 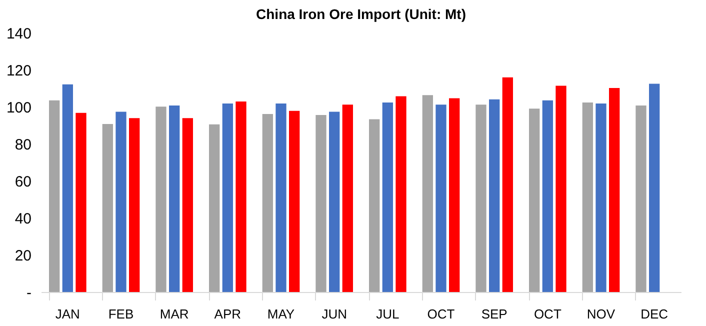 What do you see at coordinates (23, 145) in the screenshot?
I see `y-tick-label: 80` at bounding box center [23, 145].